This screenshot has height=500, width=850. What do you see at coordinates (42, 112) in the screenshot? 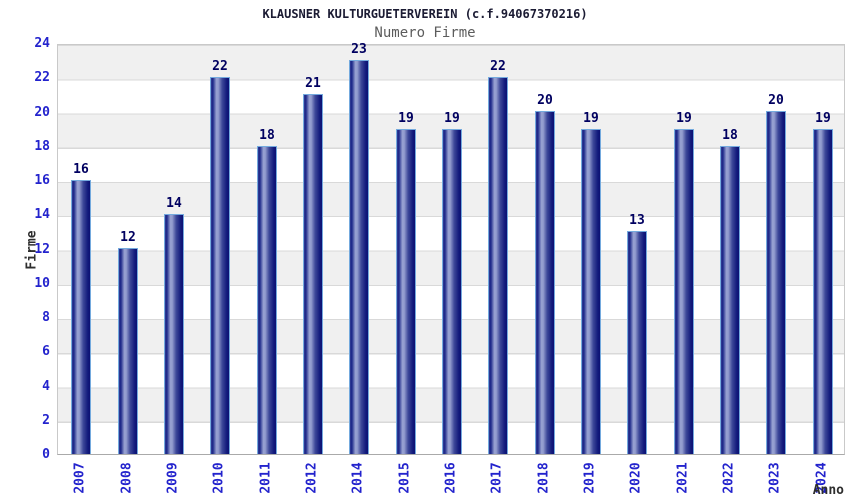
I see `y-tick-label: 20` at bounding box center [42, 112].